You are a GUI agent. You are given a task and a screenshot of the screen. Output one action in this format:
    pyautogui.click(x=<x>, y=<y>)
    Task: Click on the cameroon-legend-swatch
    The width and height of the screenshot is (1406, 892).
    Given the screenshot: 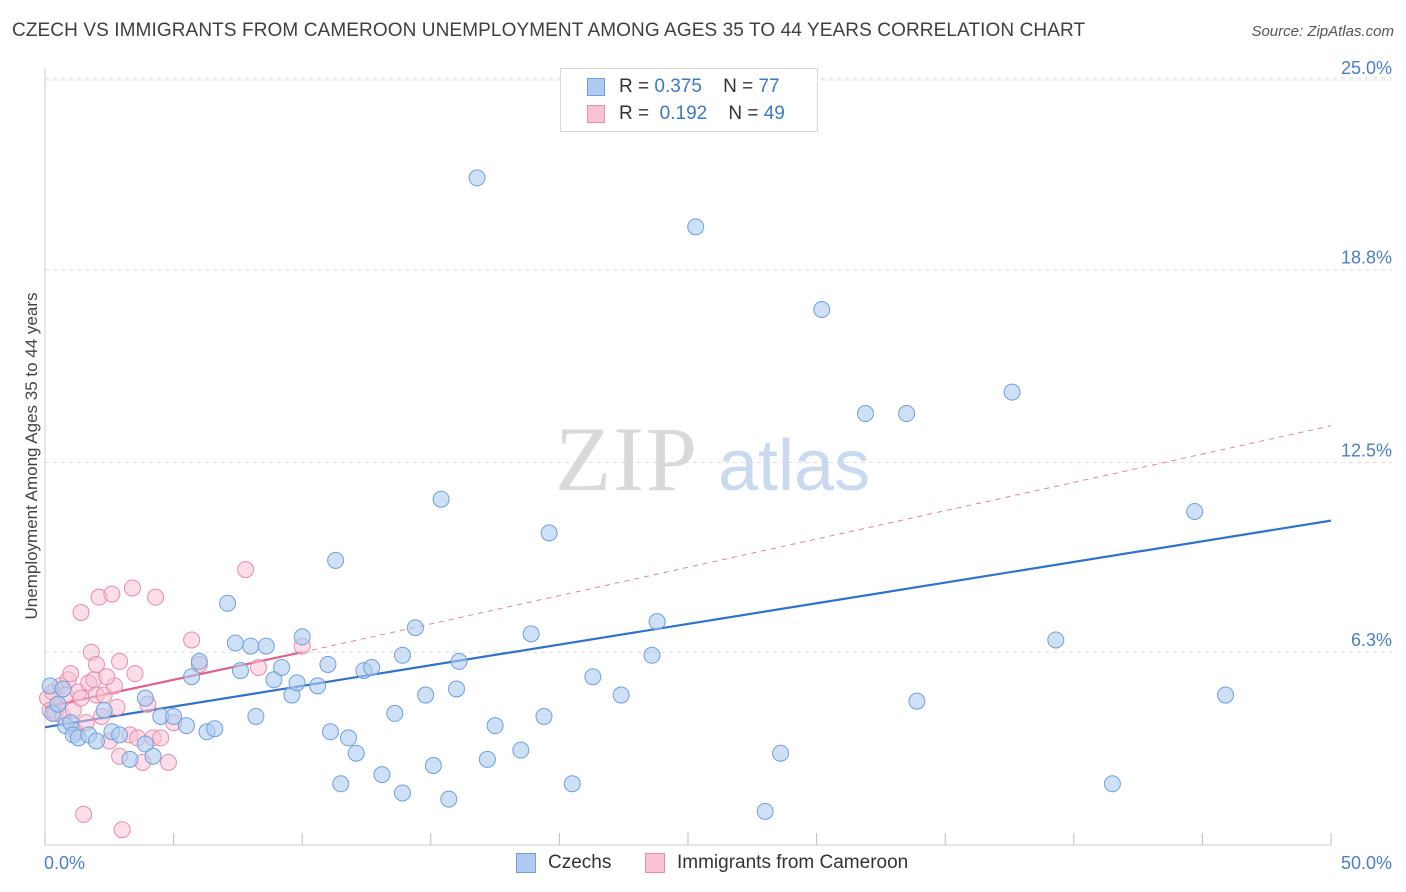 What is the action you would take?
    pyautogui.click(x=655, y=863)
    